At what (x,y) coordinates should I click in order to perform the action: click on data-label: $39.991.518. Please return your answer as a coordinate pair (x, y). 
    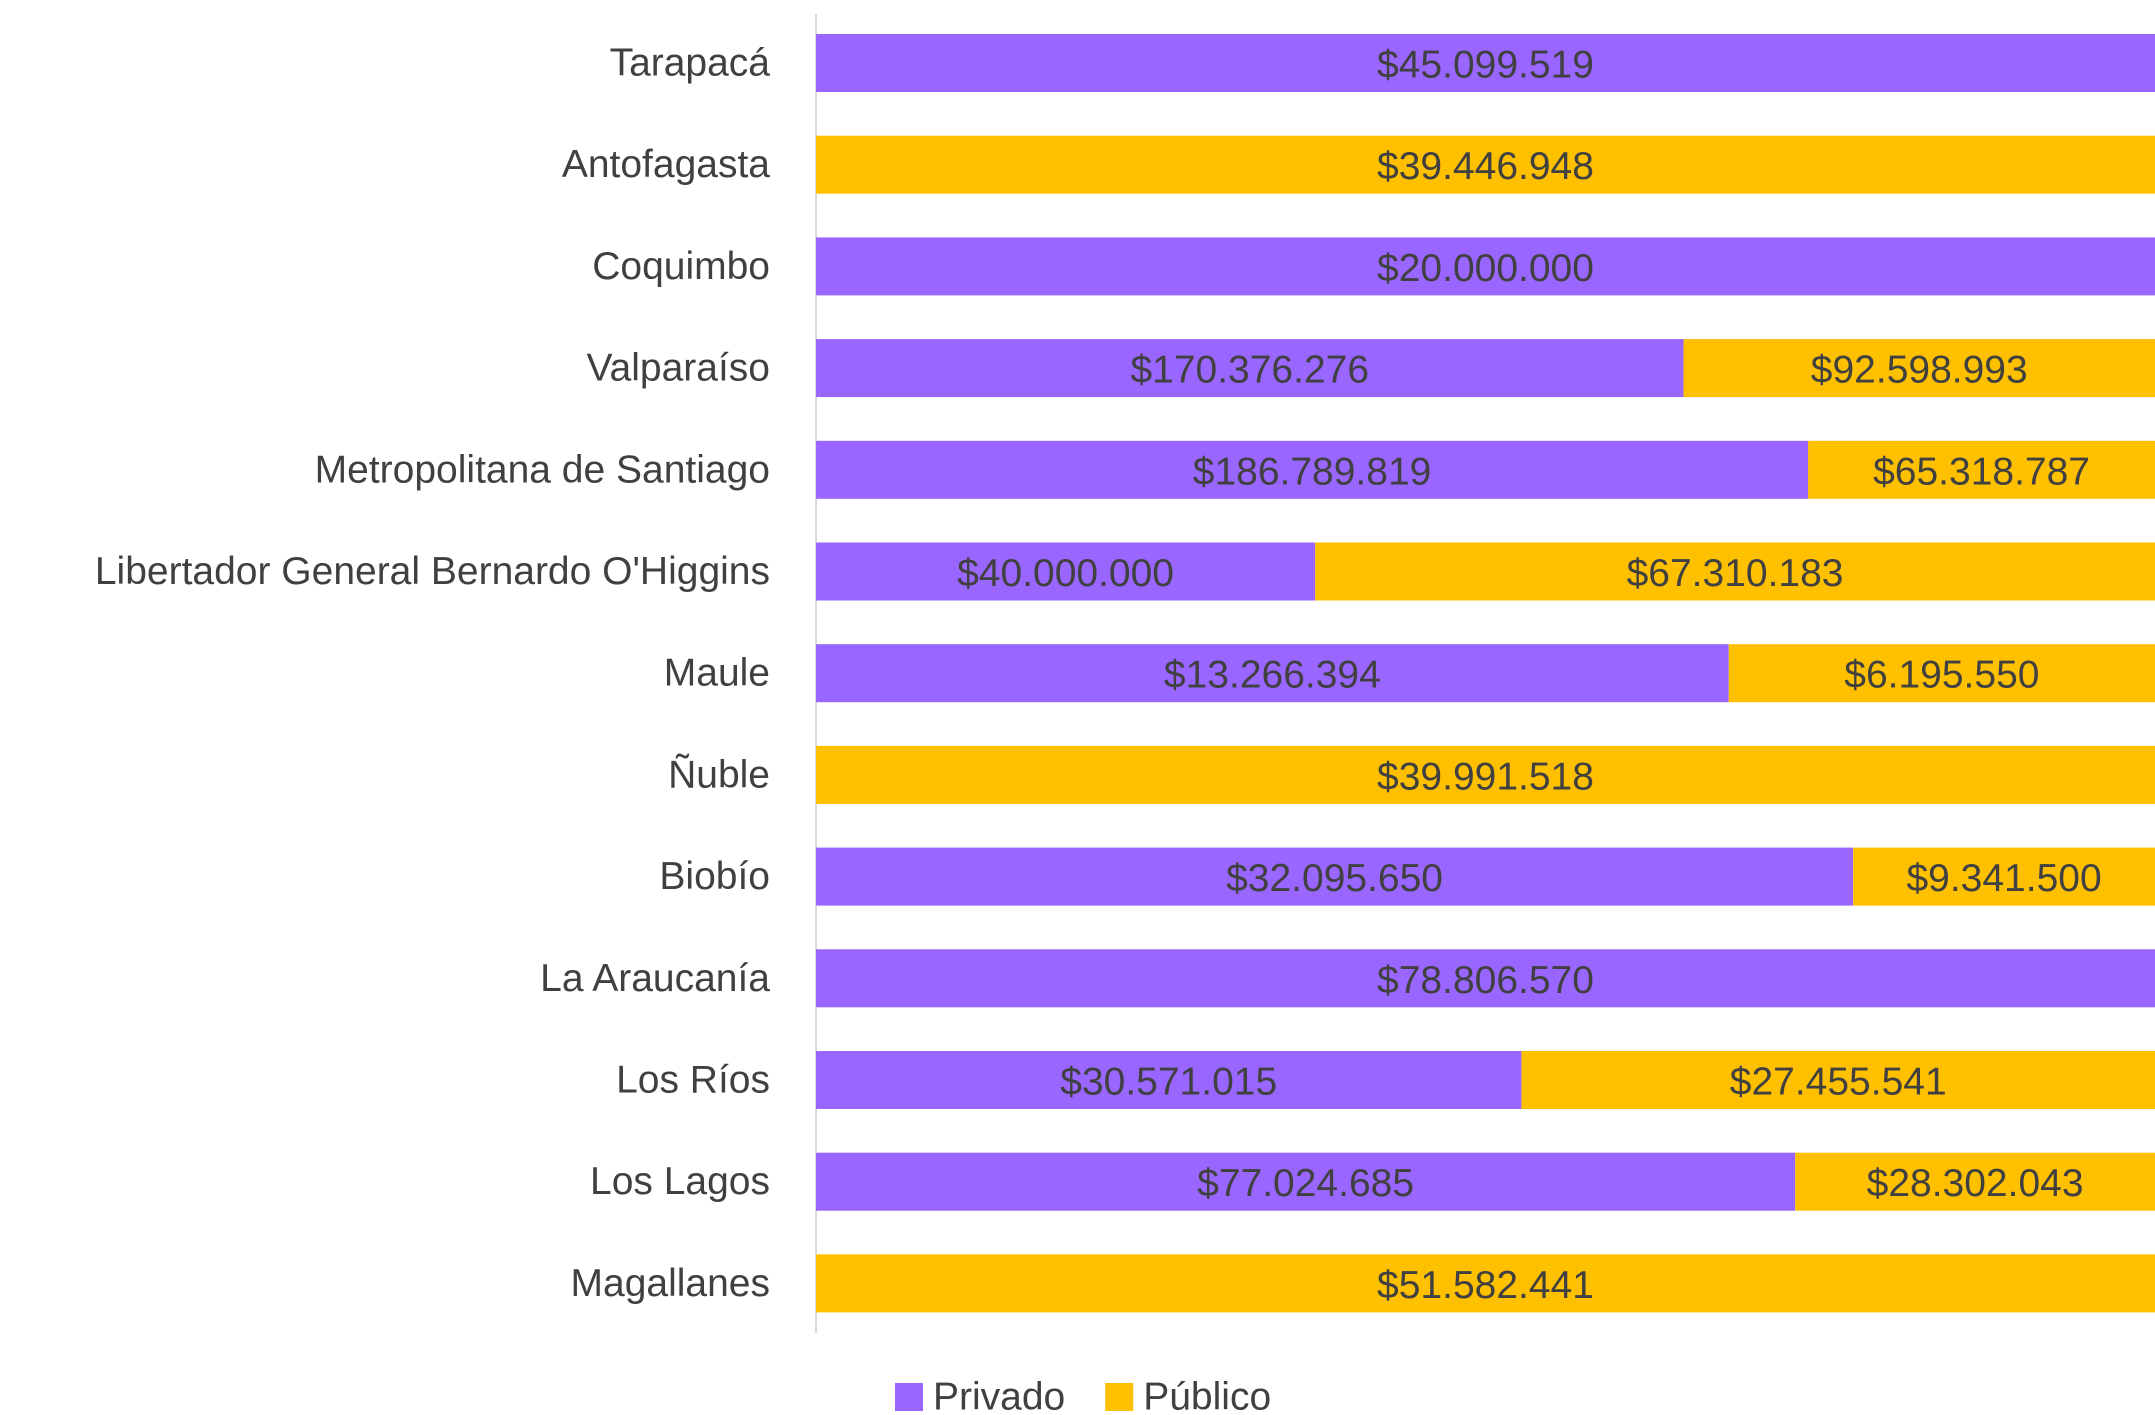
    Looking at the image, I should click on (1485, 776).